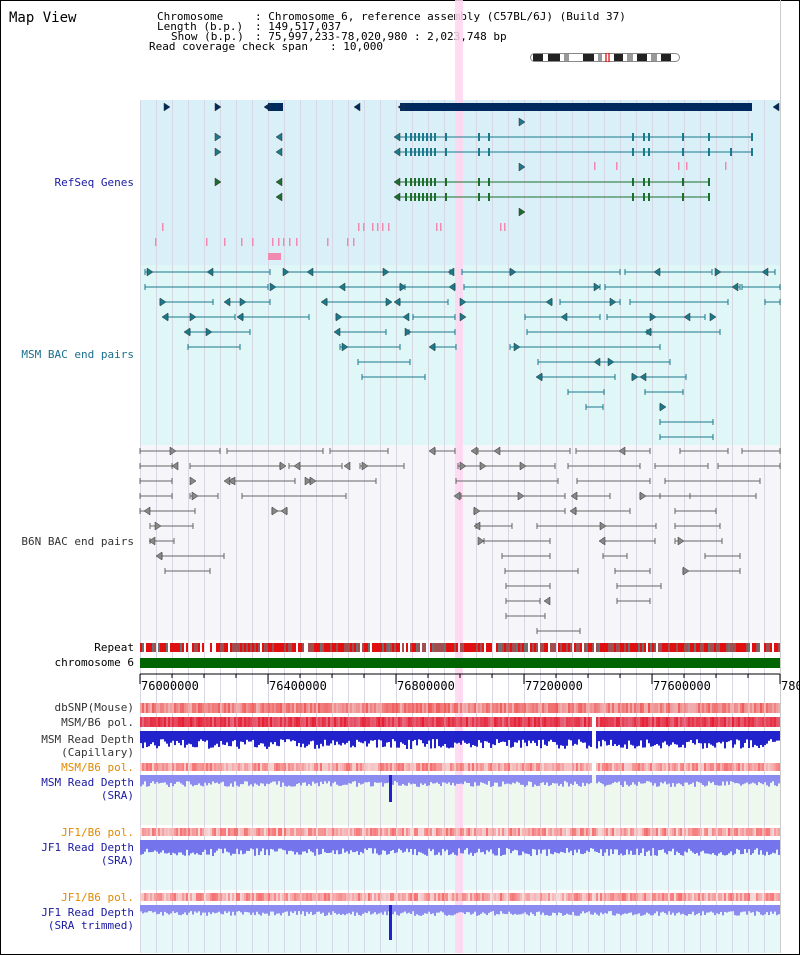 Image resolution: width=800 pixels, height=955 pixels. Describe the element at coordinates (605, 57) in the screenshot. I see `chromosome-ideogram` at that location.